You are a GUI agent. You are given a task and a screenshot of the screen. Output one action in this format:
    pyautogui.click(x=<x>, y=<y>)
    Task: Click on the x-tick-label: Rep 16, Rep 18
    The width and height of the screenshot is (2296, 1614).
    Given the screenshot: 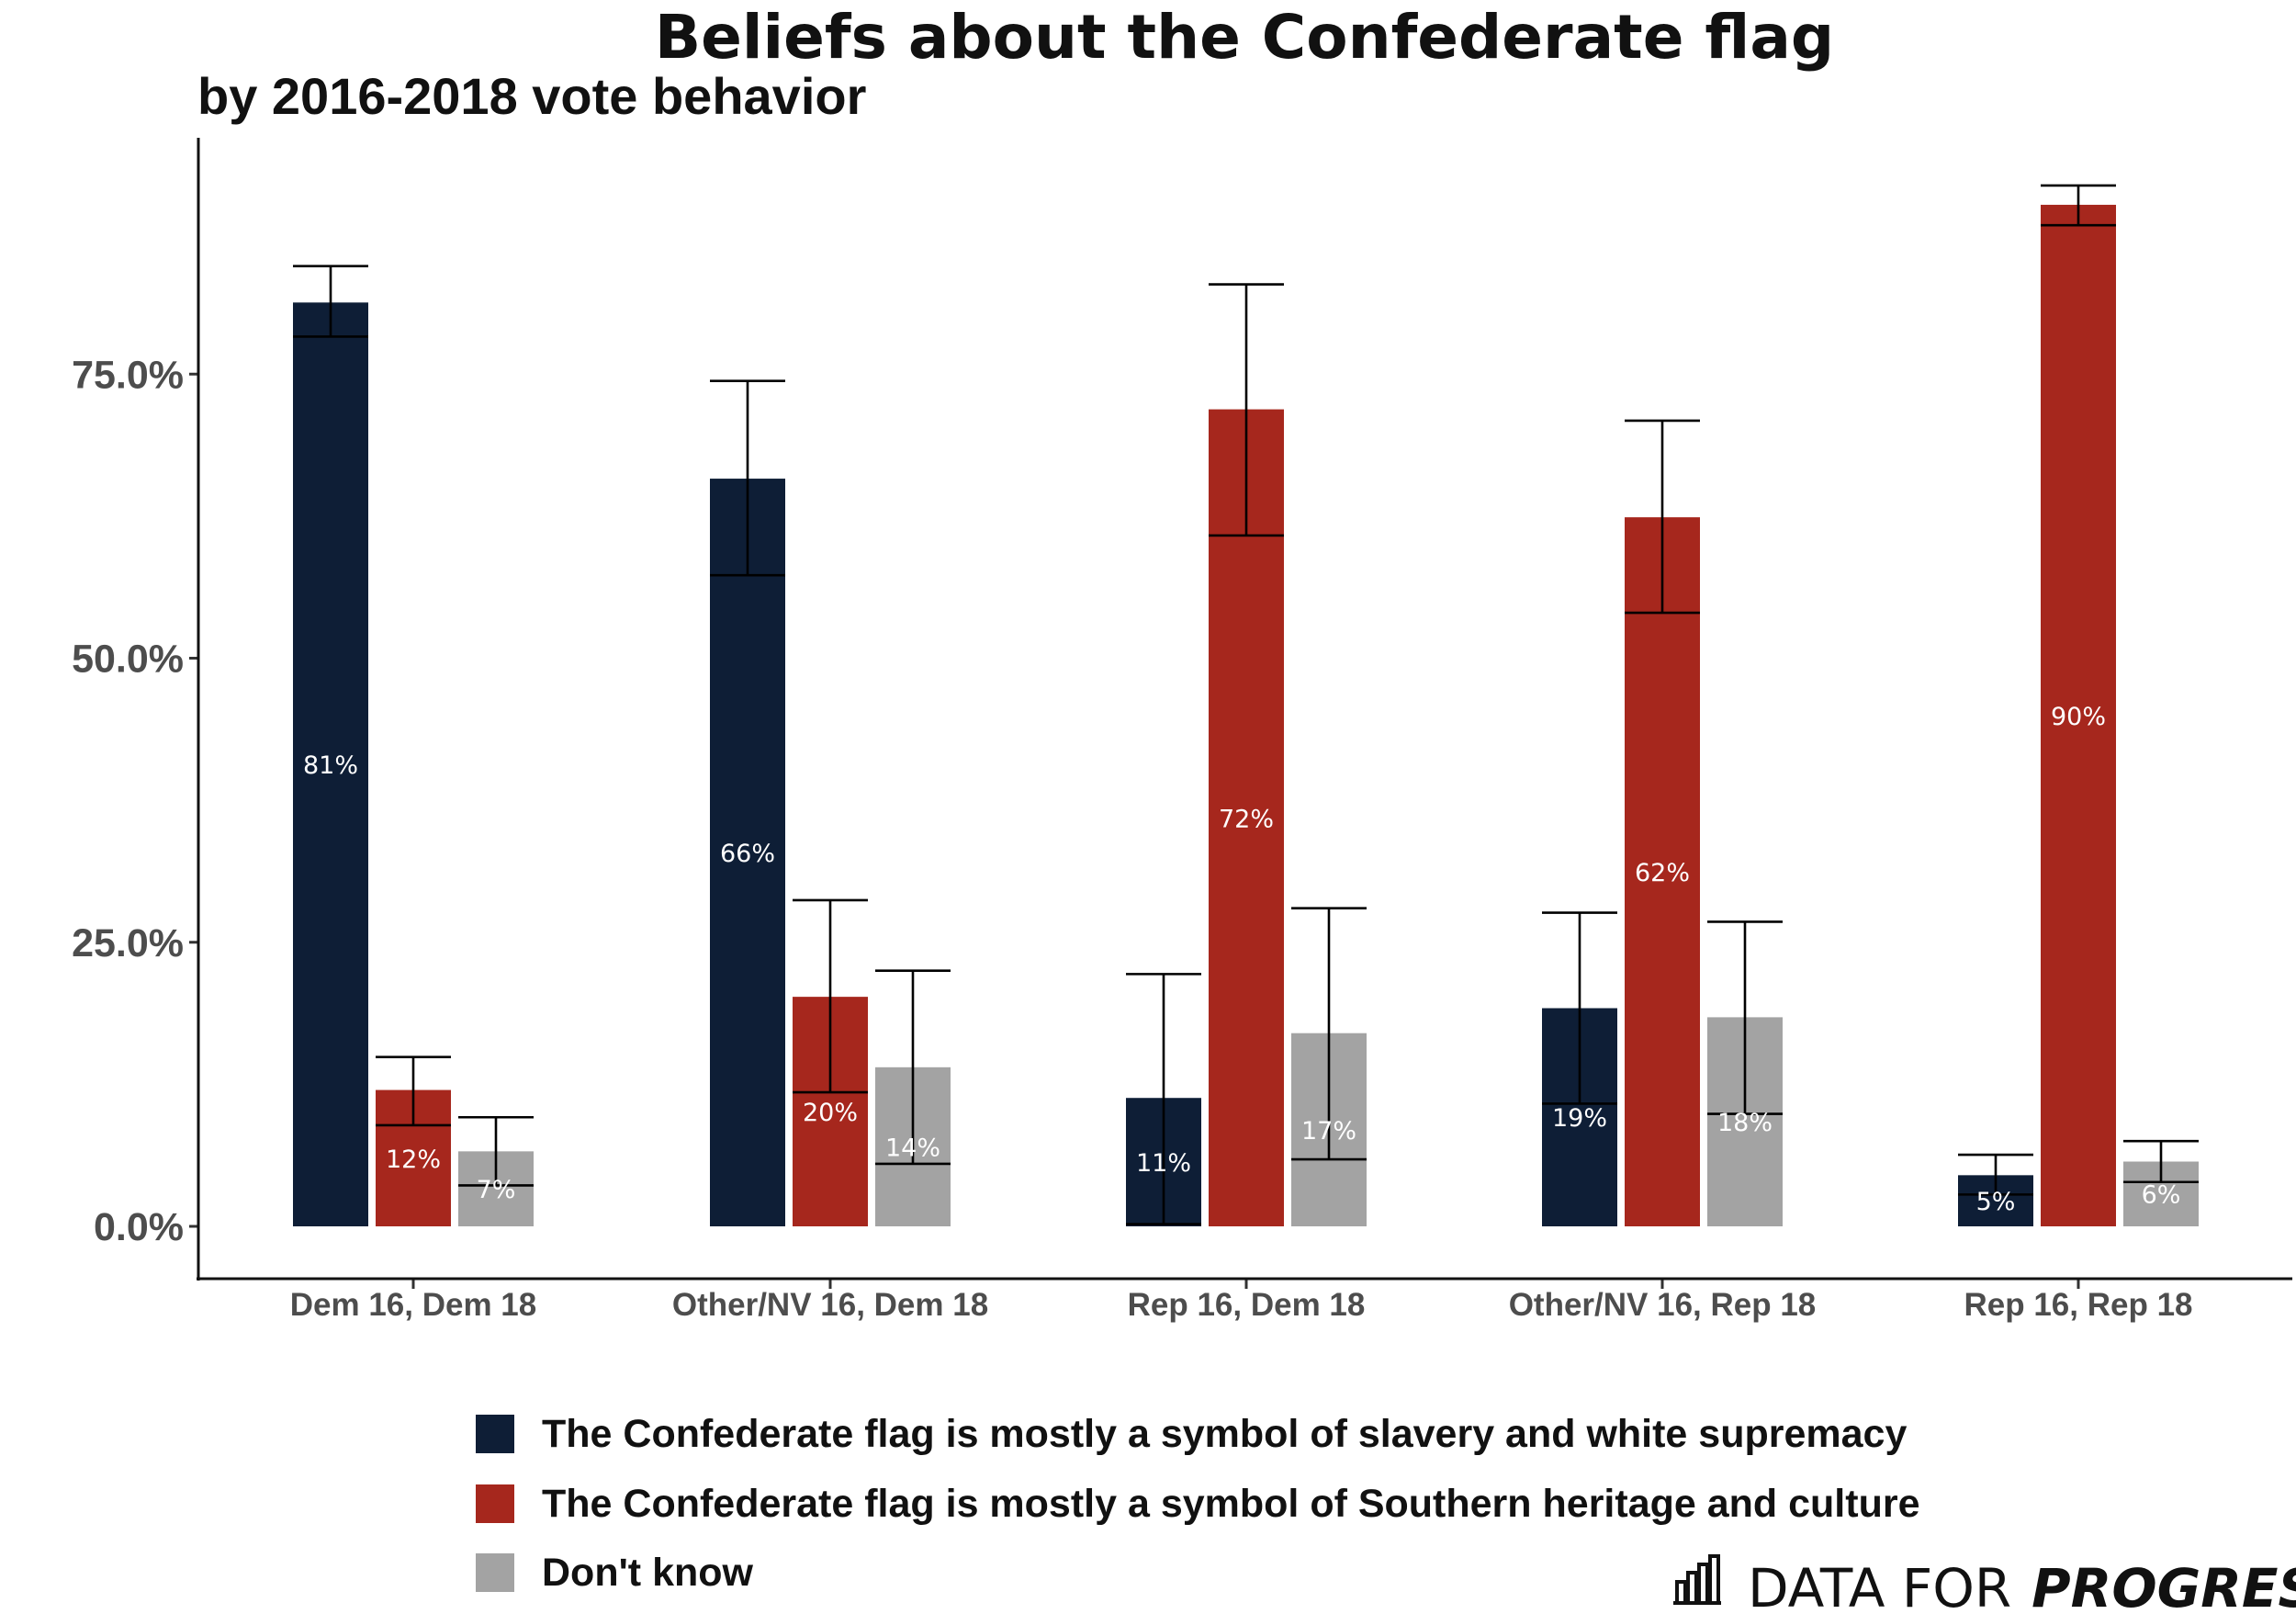 What is the action you would take?
    pyautogui.click(x=2078, y=1305)
    